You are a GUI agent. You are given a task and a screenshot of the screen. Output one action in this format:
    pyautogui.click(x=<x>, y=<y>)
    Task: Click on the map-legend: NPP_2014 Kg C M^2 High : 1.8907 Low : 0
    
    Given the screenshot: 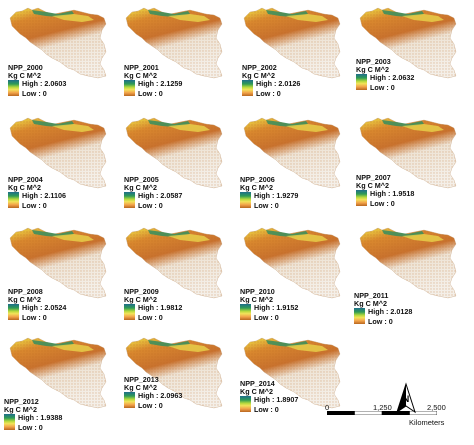 What is the action you would take?
    pyautogui.click(x=269, y=396)
    